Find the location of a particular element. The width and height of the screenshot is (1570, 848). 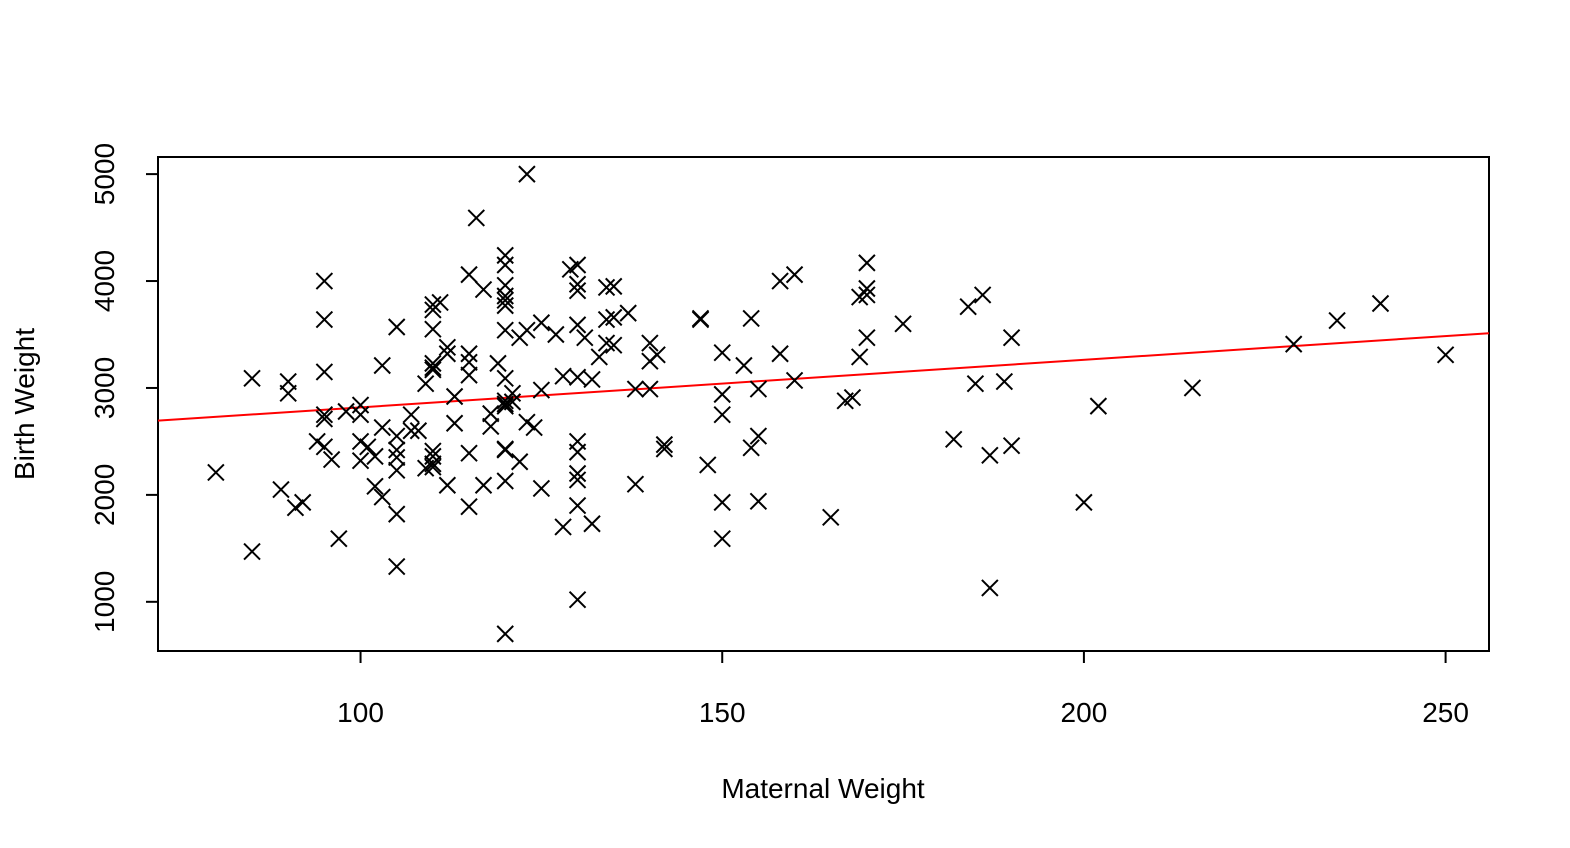

y-tick-label: 4000 is located at coordinates (104, 281).